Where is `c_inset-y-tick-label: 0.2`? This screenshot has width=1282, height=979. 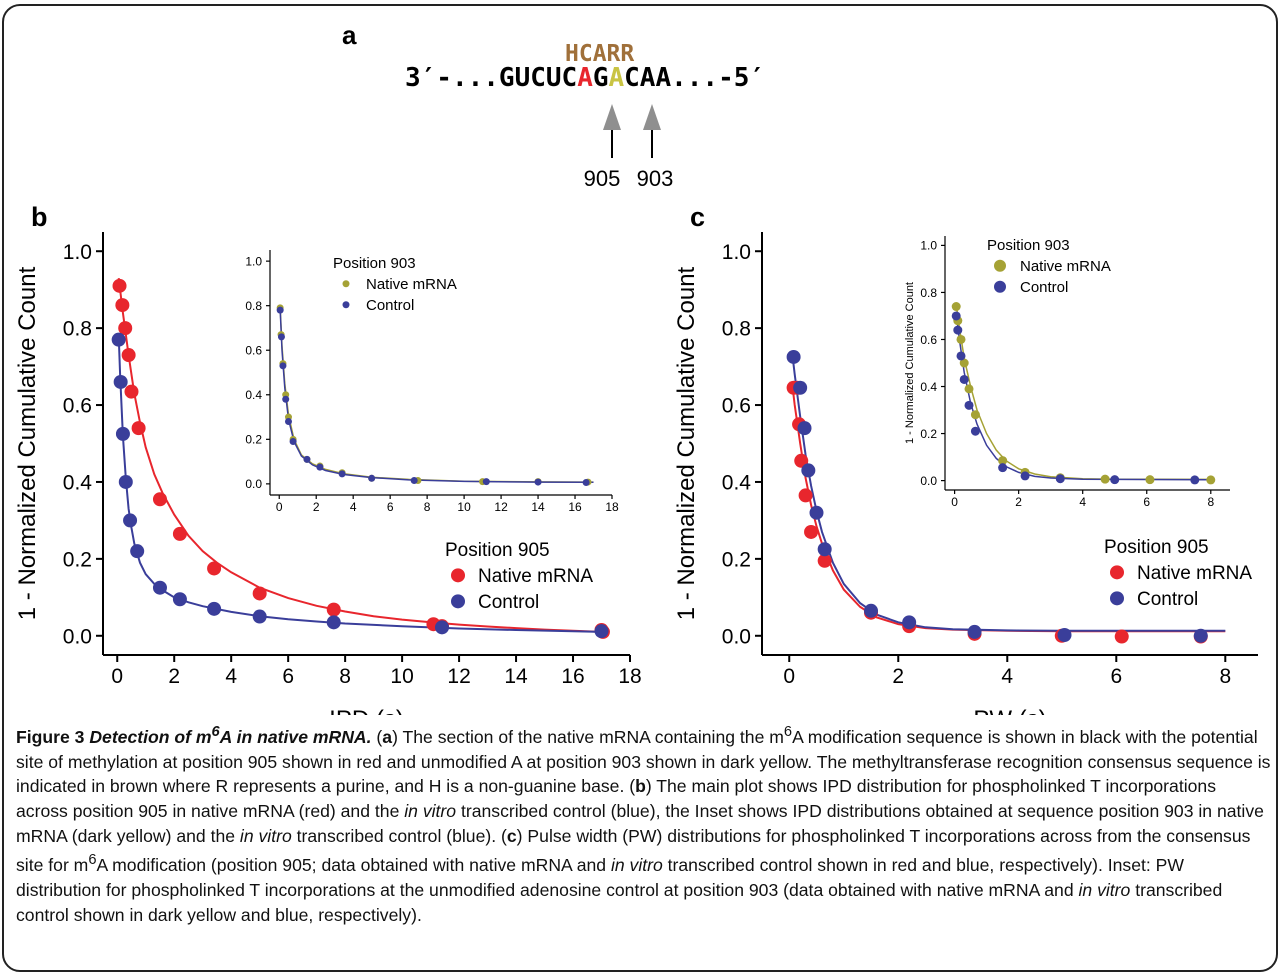
c_inset-y-tick-label: 0.2 is located at coordinates (928, 434).